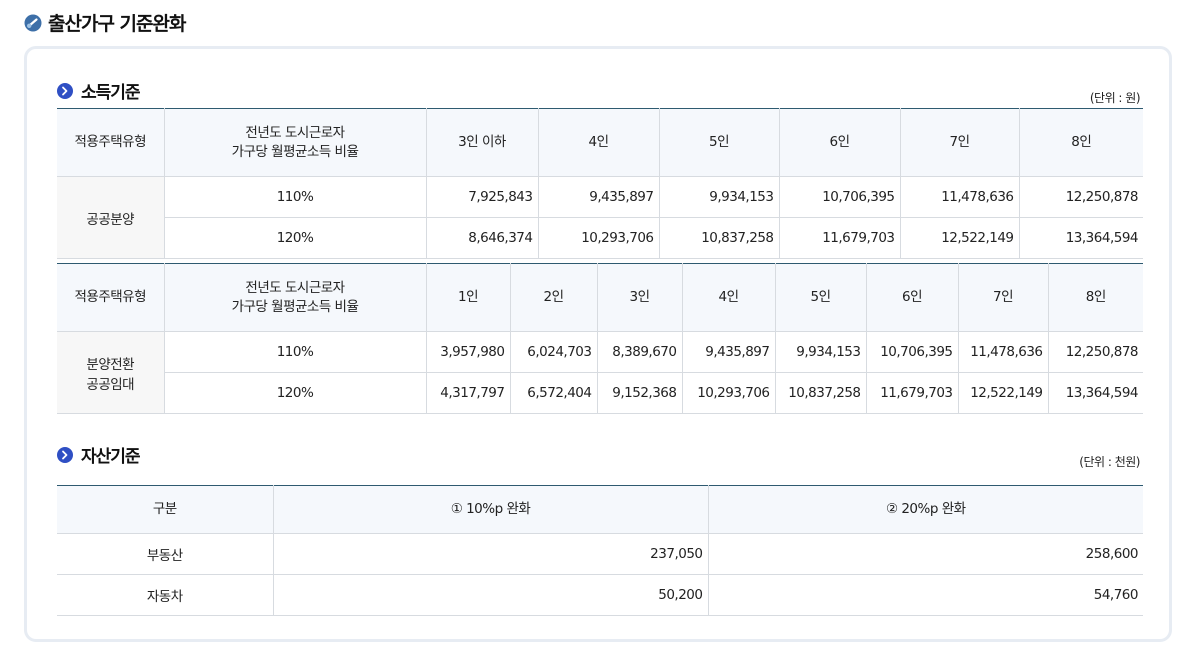 The image size is (1197, 671). Describe the element at coordinates (639, 297) in the screenshot. I see `header-household-size: 3인` at that location.